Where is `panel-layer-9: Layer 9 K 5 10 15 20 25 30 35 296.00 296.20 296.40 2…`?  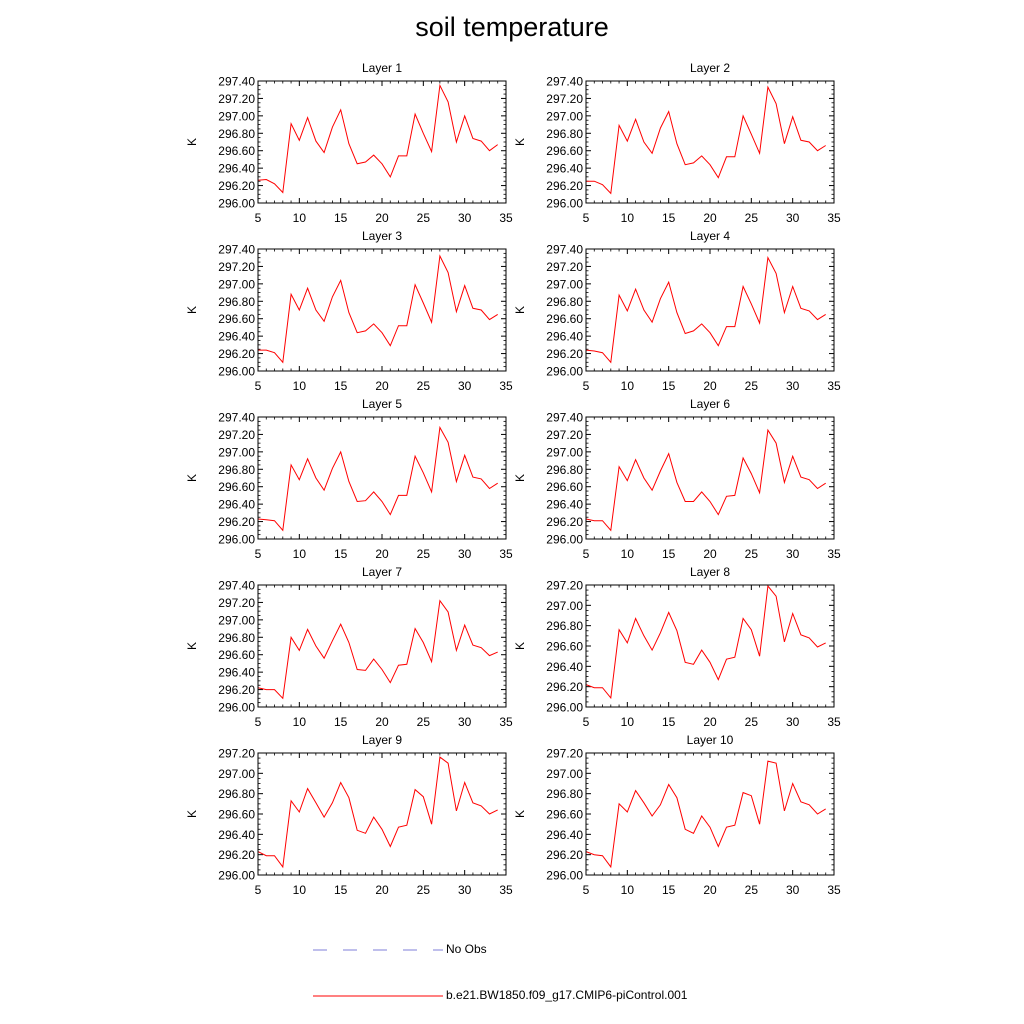 panel-layer-9: Layer 9 K 5 10 15 20 25 30 35 296.00 296.20 296.40 2… is located at coordinates (349, 815).